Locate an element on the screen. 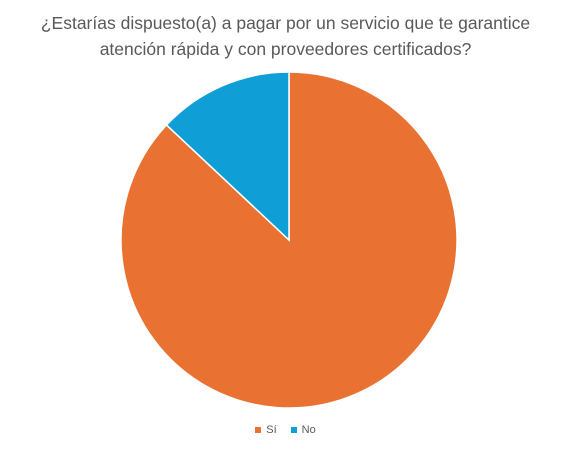 This screenshot has height=467, width=571. legend-swatch-si is located at coordinates (258, 430).